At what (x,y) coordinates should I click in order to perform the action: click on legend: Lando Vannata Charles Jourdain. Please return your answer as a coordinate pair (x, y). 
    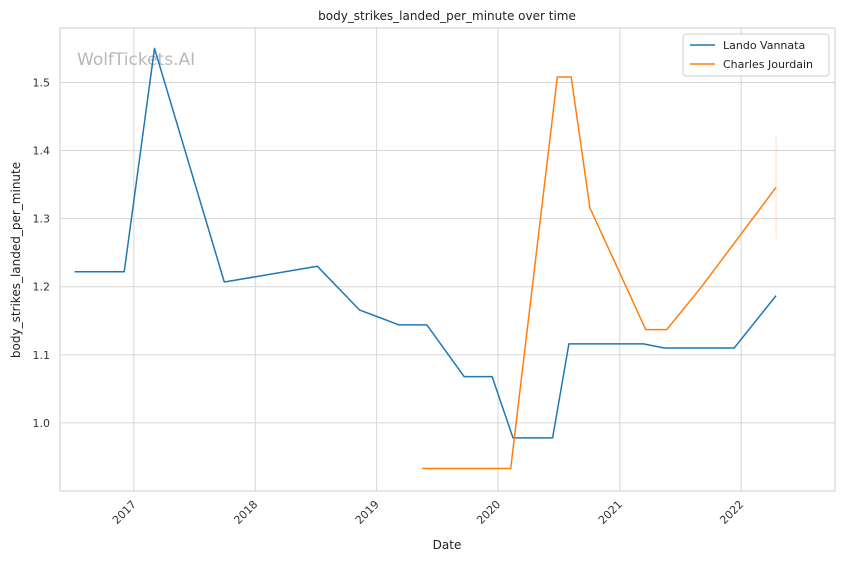
    Looking at the image, I should click on (756, 55).